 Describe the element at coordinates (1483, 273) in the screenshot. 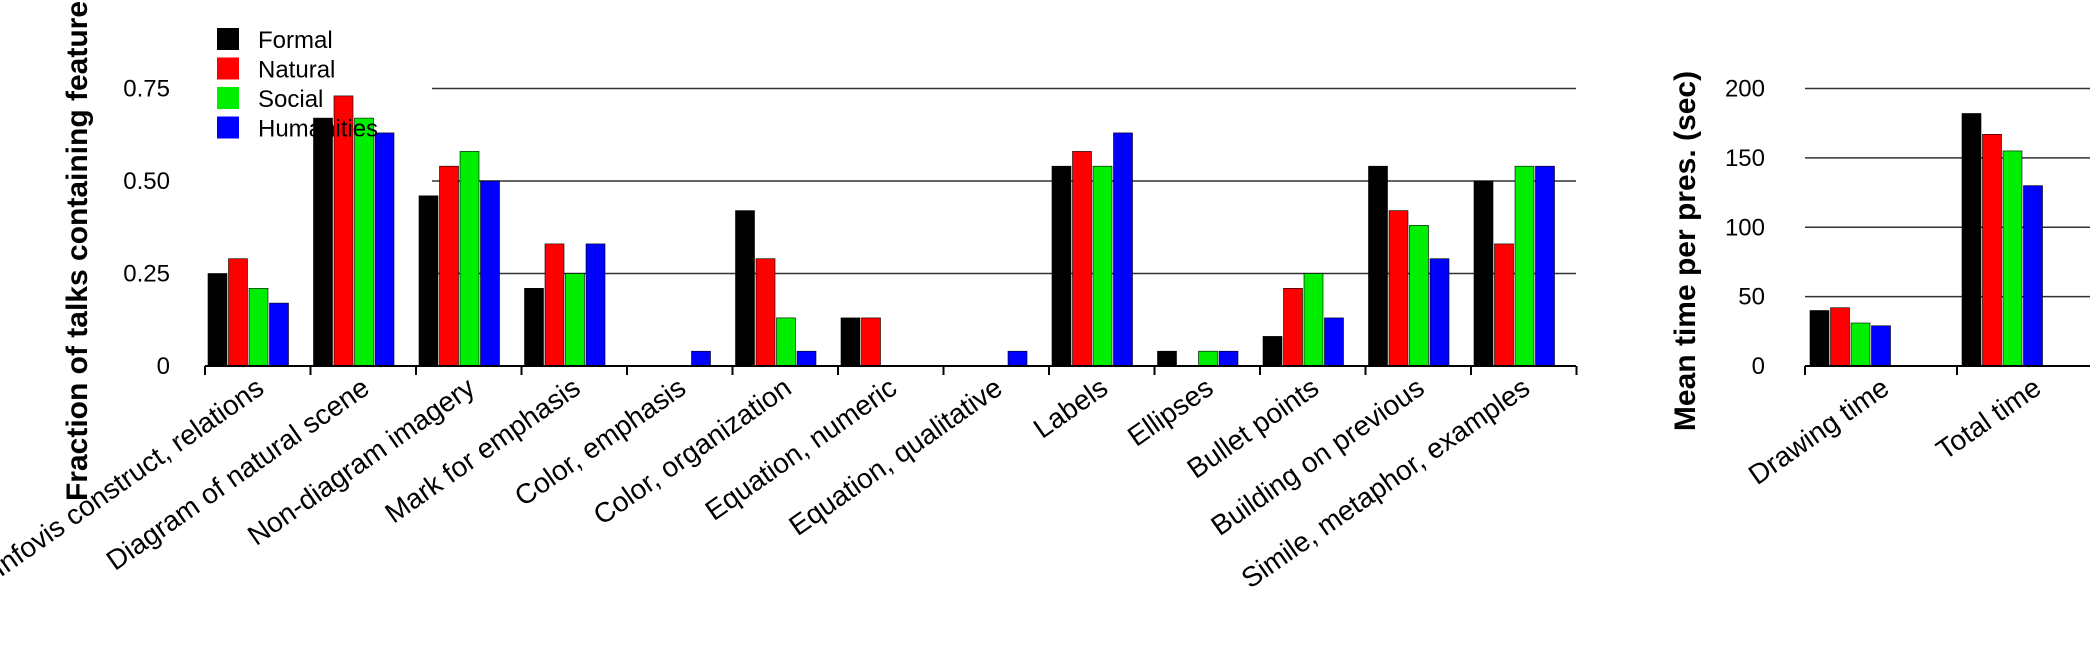

I see `bar-formal-simile-metaphor-examples` at that location.